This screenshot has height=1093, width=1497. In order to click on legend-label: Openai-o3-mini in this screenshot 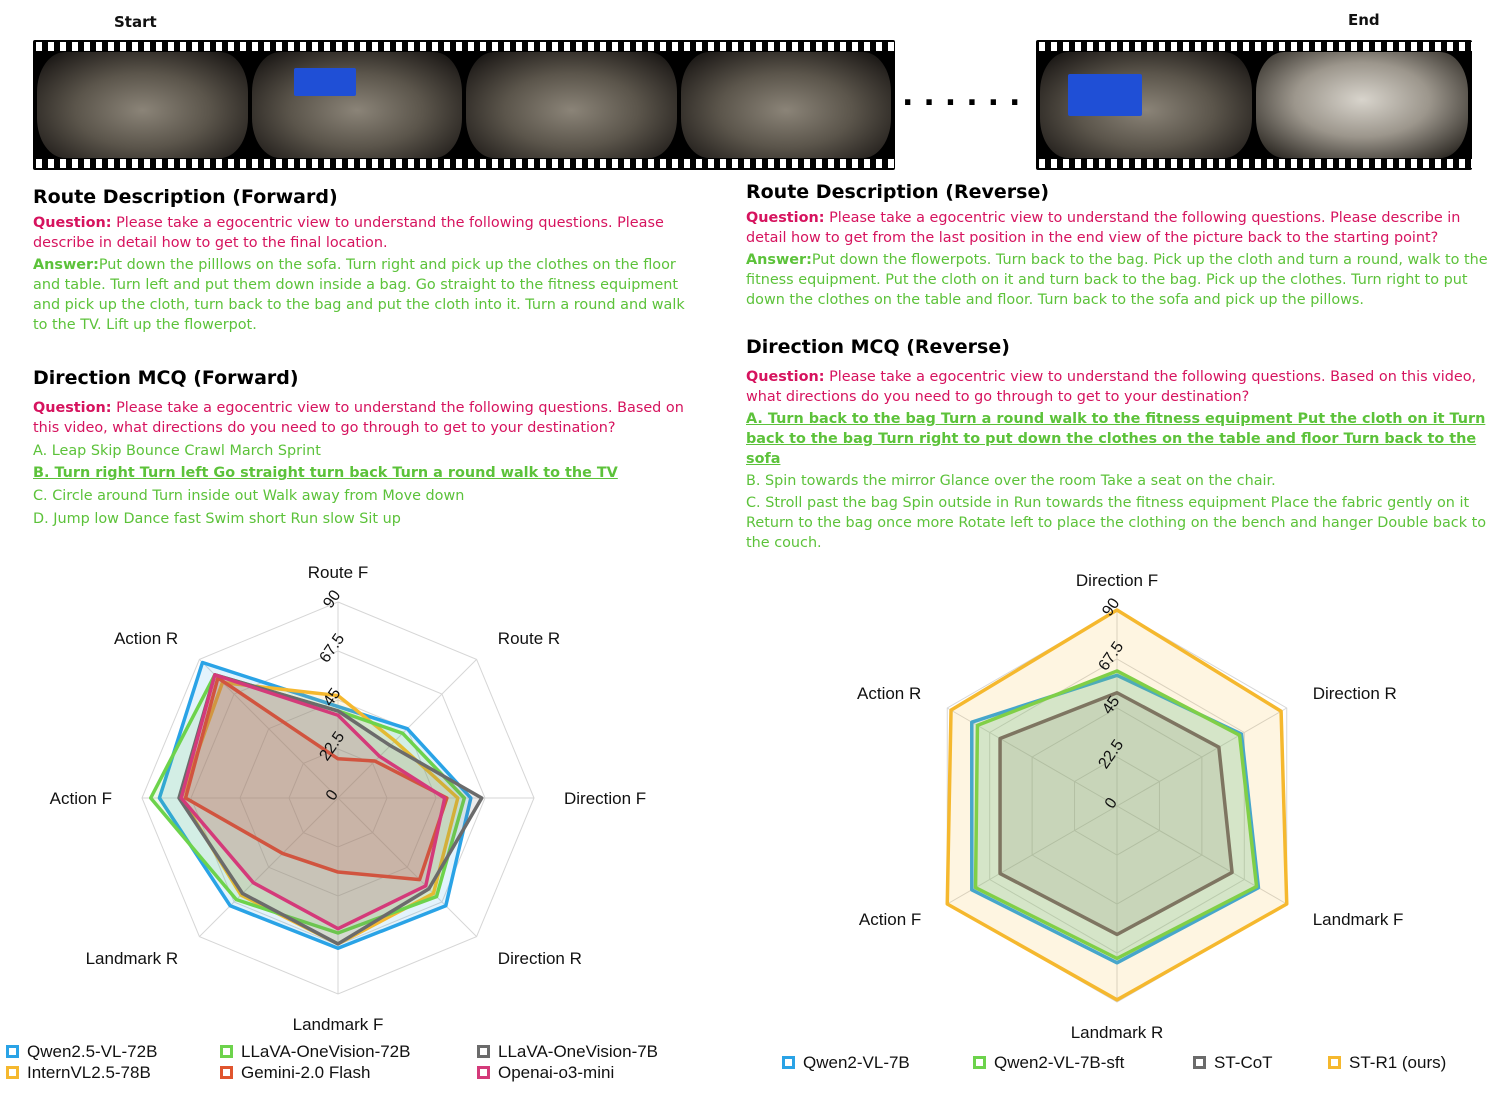, I will do `click(556, 1072)`.